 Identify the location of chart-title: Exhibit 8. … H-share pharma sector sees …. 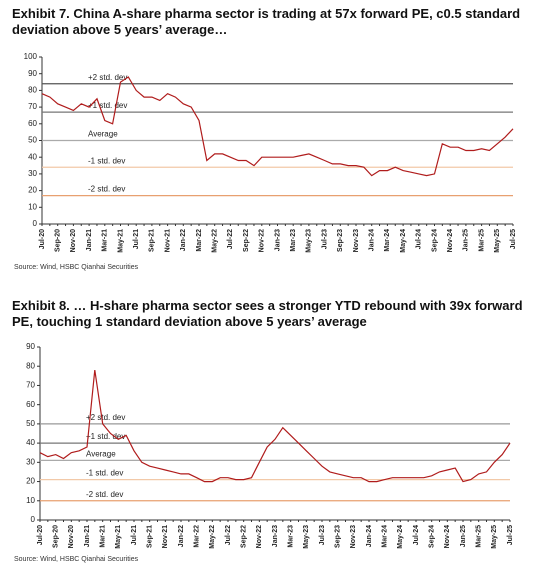
(267, 313).